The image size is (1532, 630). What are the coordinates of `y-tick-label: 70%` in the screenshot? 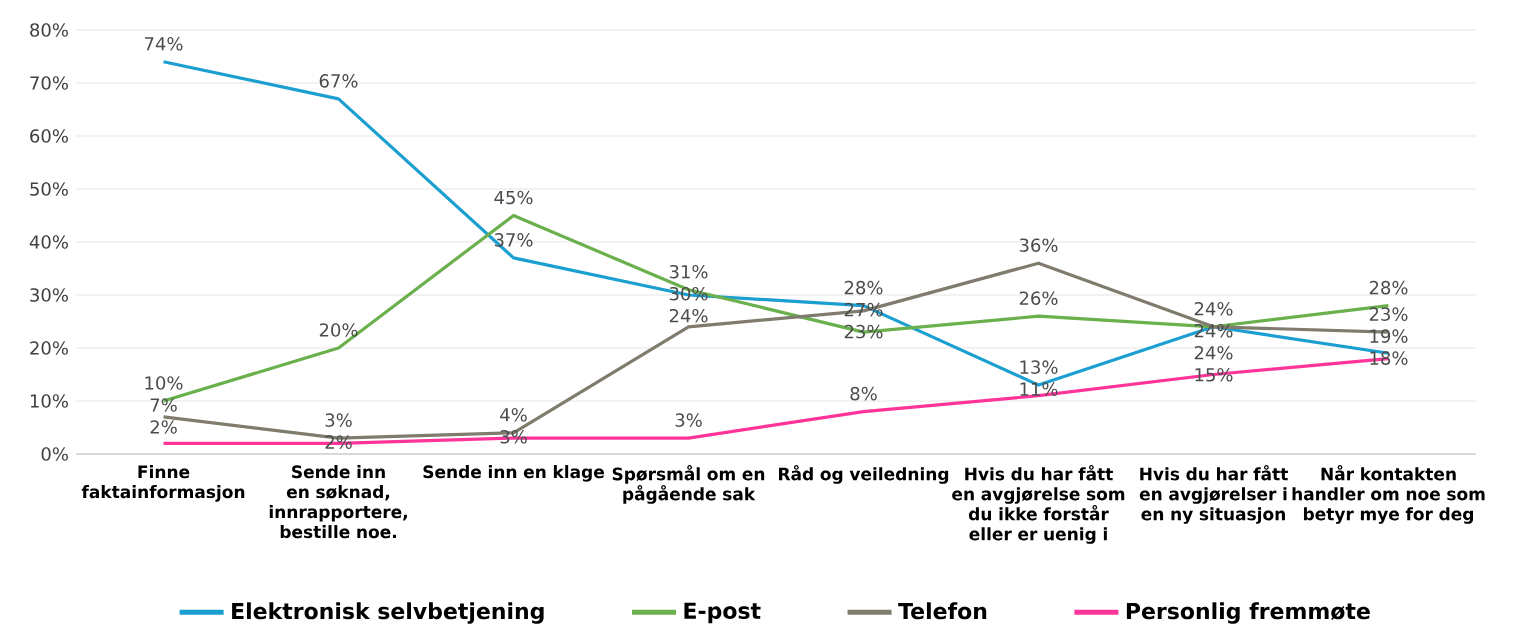 It's located at (49, 83).